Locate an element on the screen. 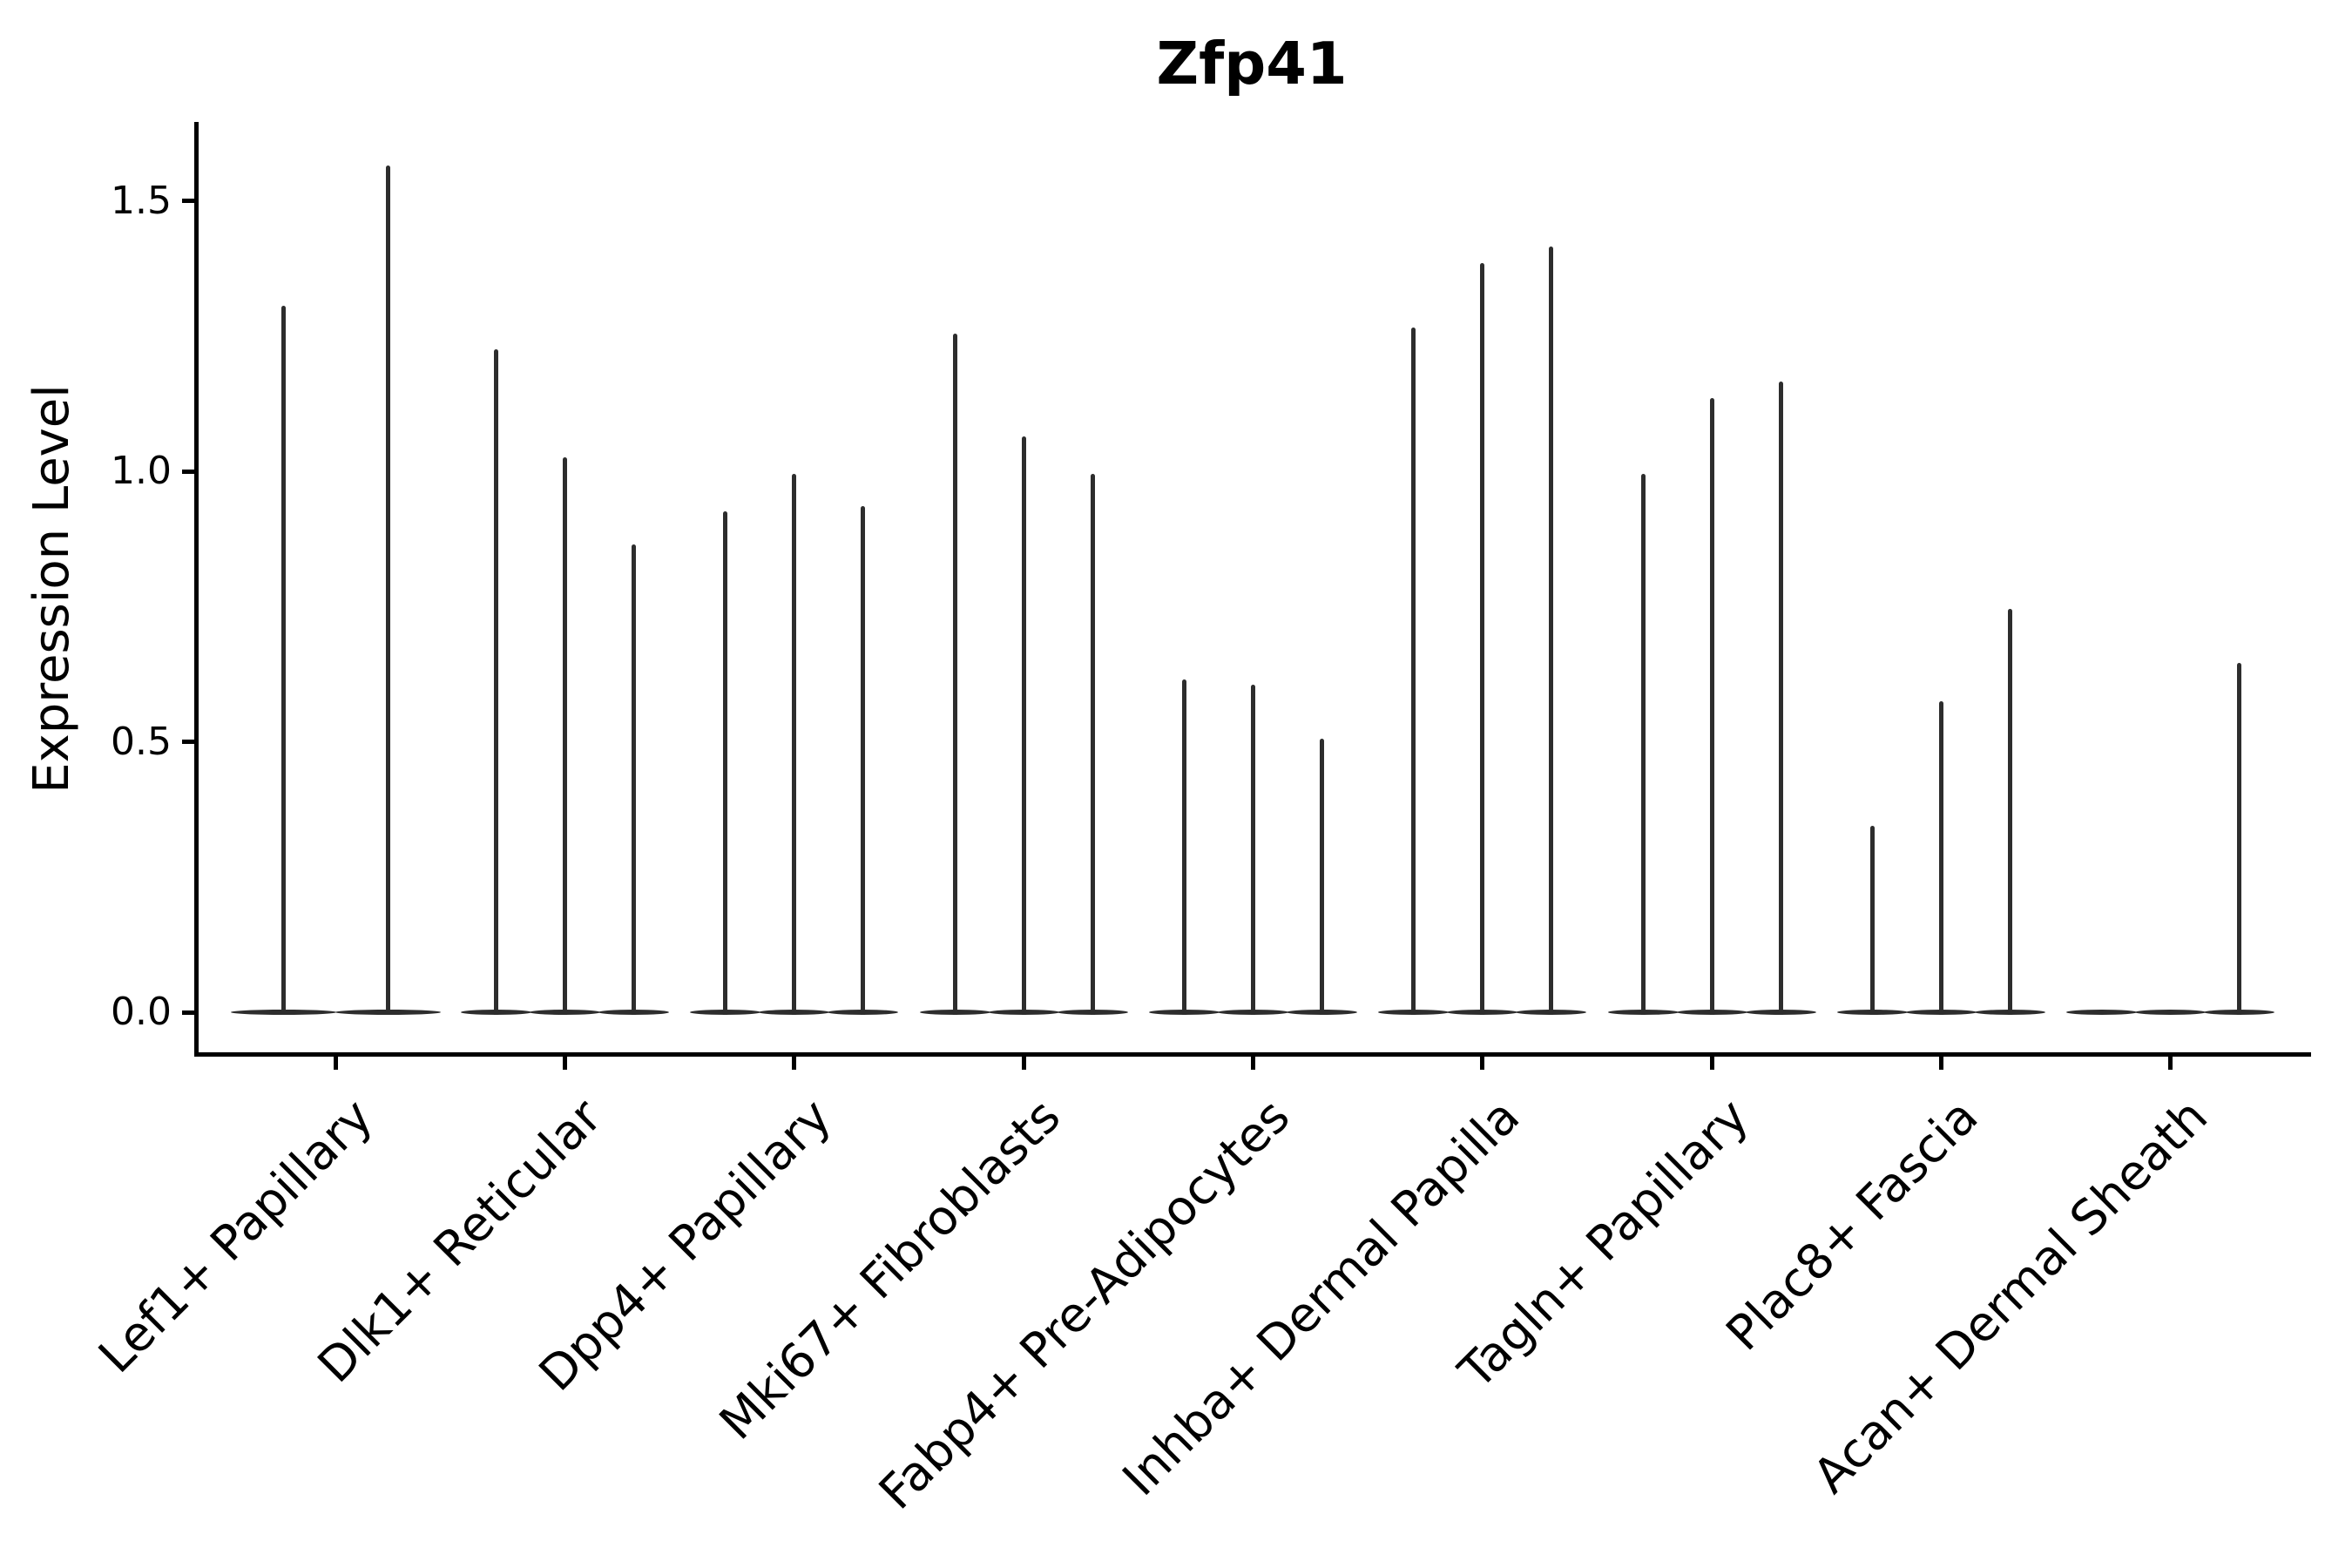  y-tick-label: 0.0 is located at coordinates (141, 1012).